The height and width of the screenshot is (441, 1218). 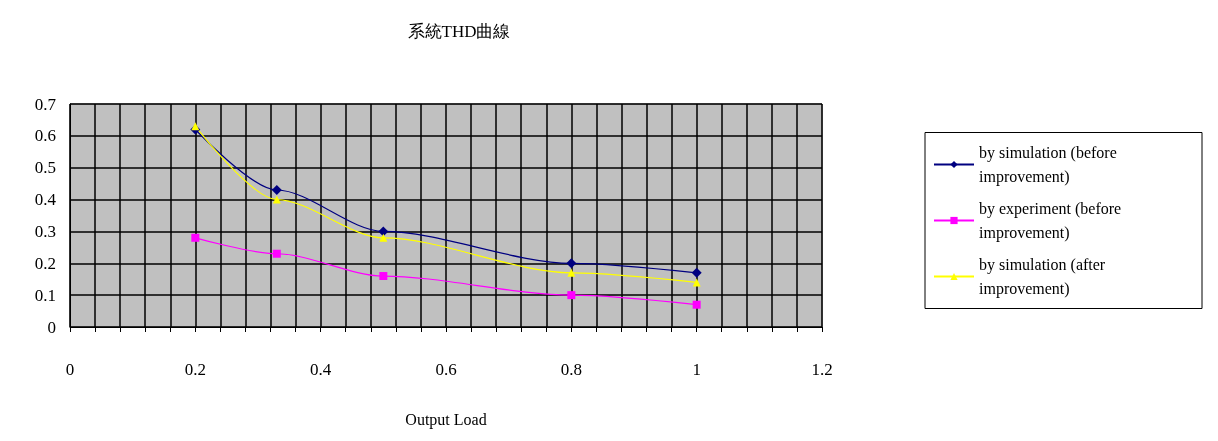 What do you see at coordinates (696, 369) in the screenshot?
I see `x-tick-label: 1` at bounding box center [696, 369].